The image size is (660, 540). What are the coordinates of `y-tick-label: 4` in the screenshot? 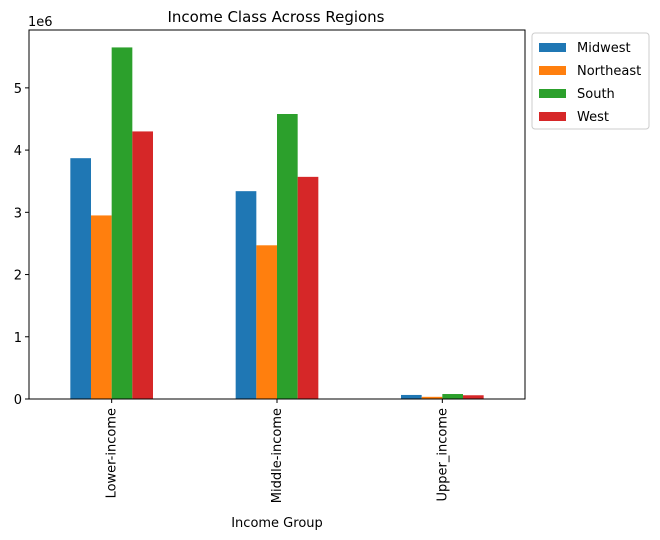 It's located at (18, 151).